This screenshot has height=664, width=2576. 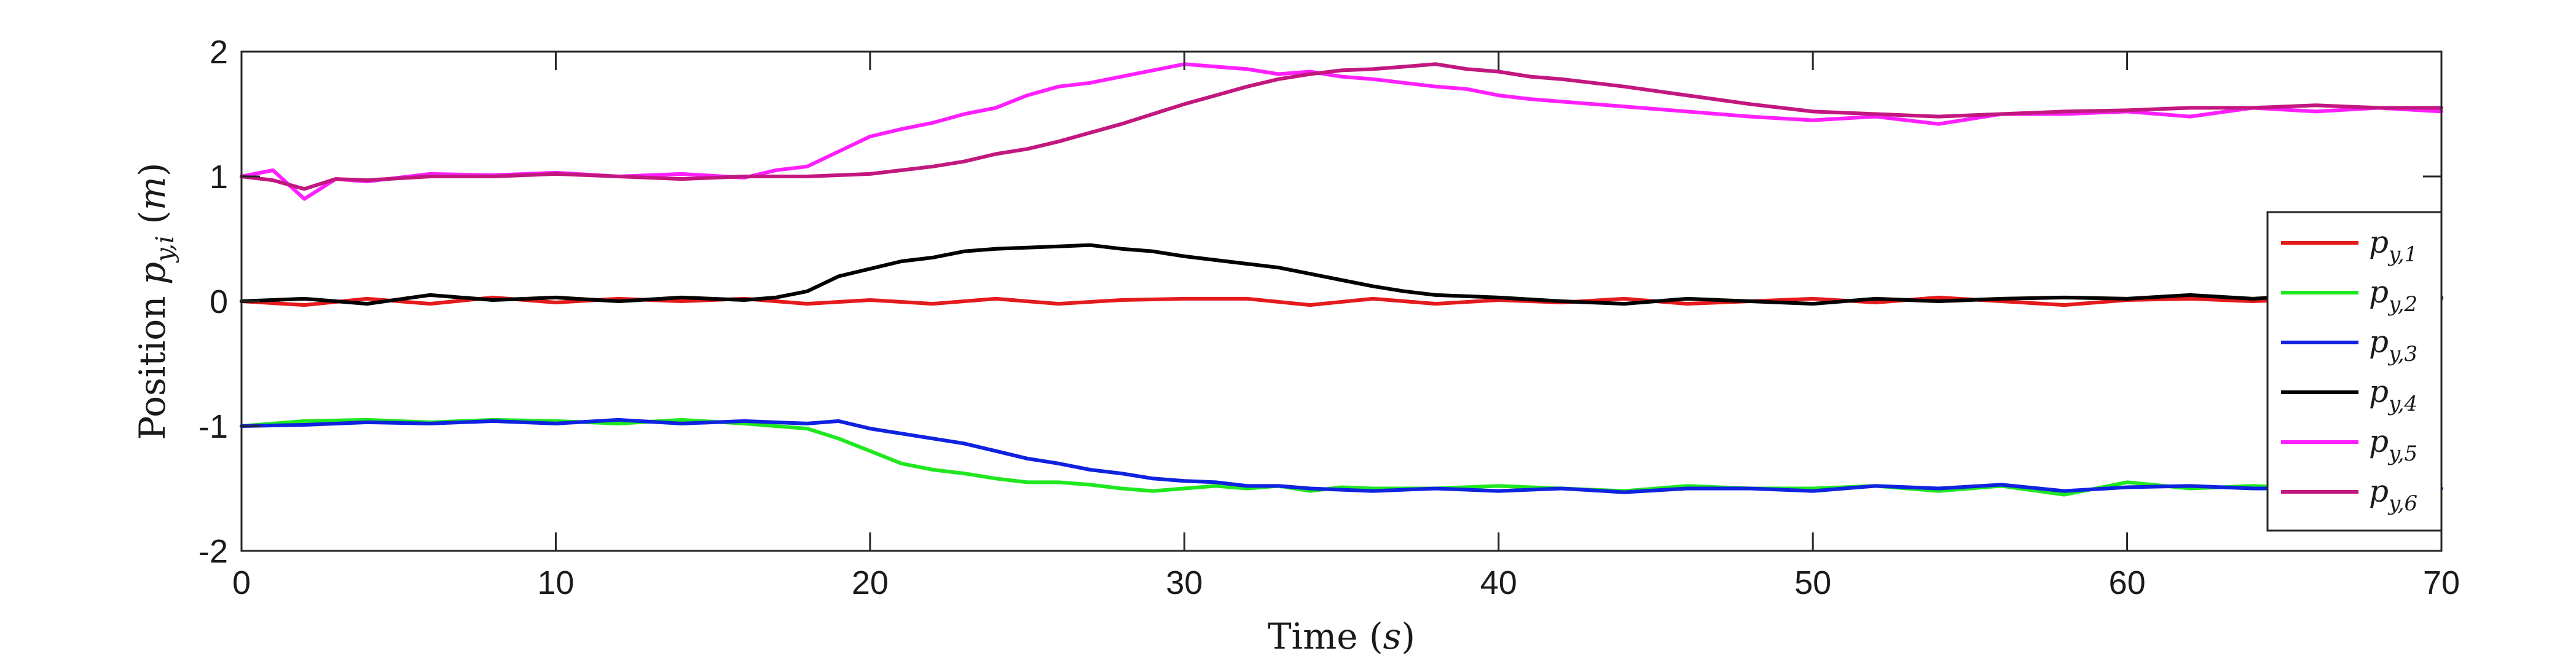 I want to click on legend-label-1: py,1, so click(x=2393, y=246).